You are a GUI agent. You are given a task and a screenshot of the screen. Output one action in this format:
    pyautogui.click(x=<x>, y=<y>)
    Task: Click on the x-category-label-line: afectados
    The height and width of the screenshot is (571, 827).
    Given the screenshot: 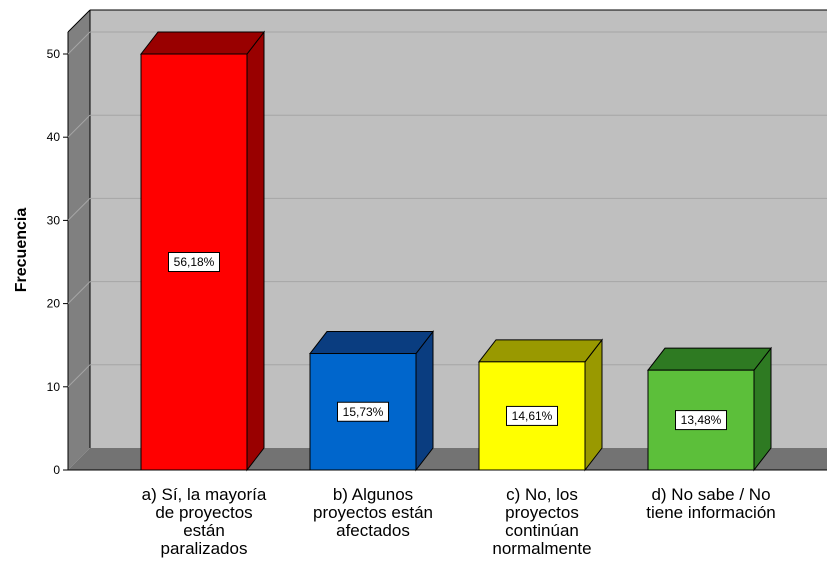 What is the action you would take?
    pyautogui.click(x=373, y=530)
    